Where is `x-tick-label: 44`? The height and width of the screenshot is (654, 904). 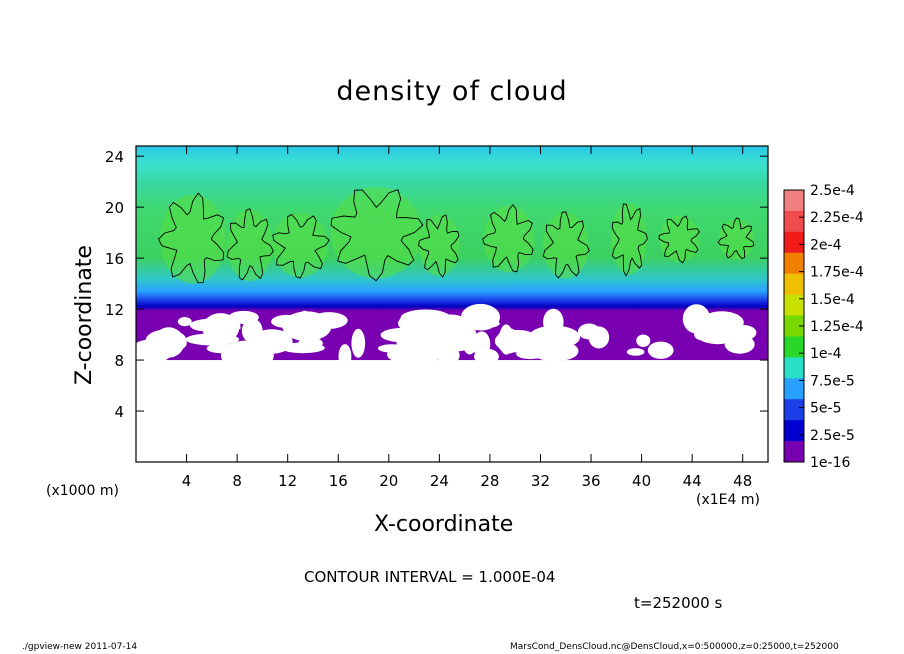
x-tick-label: 44 is located at coordinates (692, 481).